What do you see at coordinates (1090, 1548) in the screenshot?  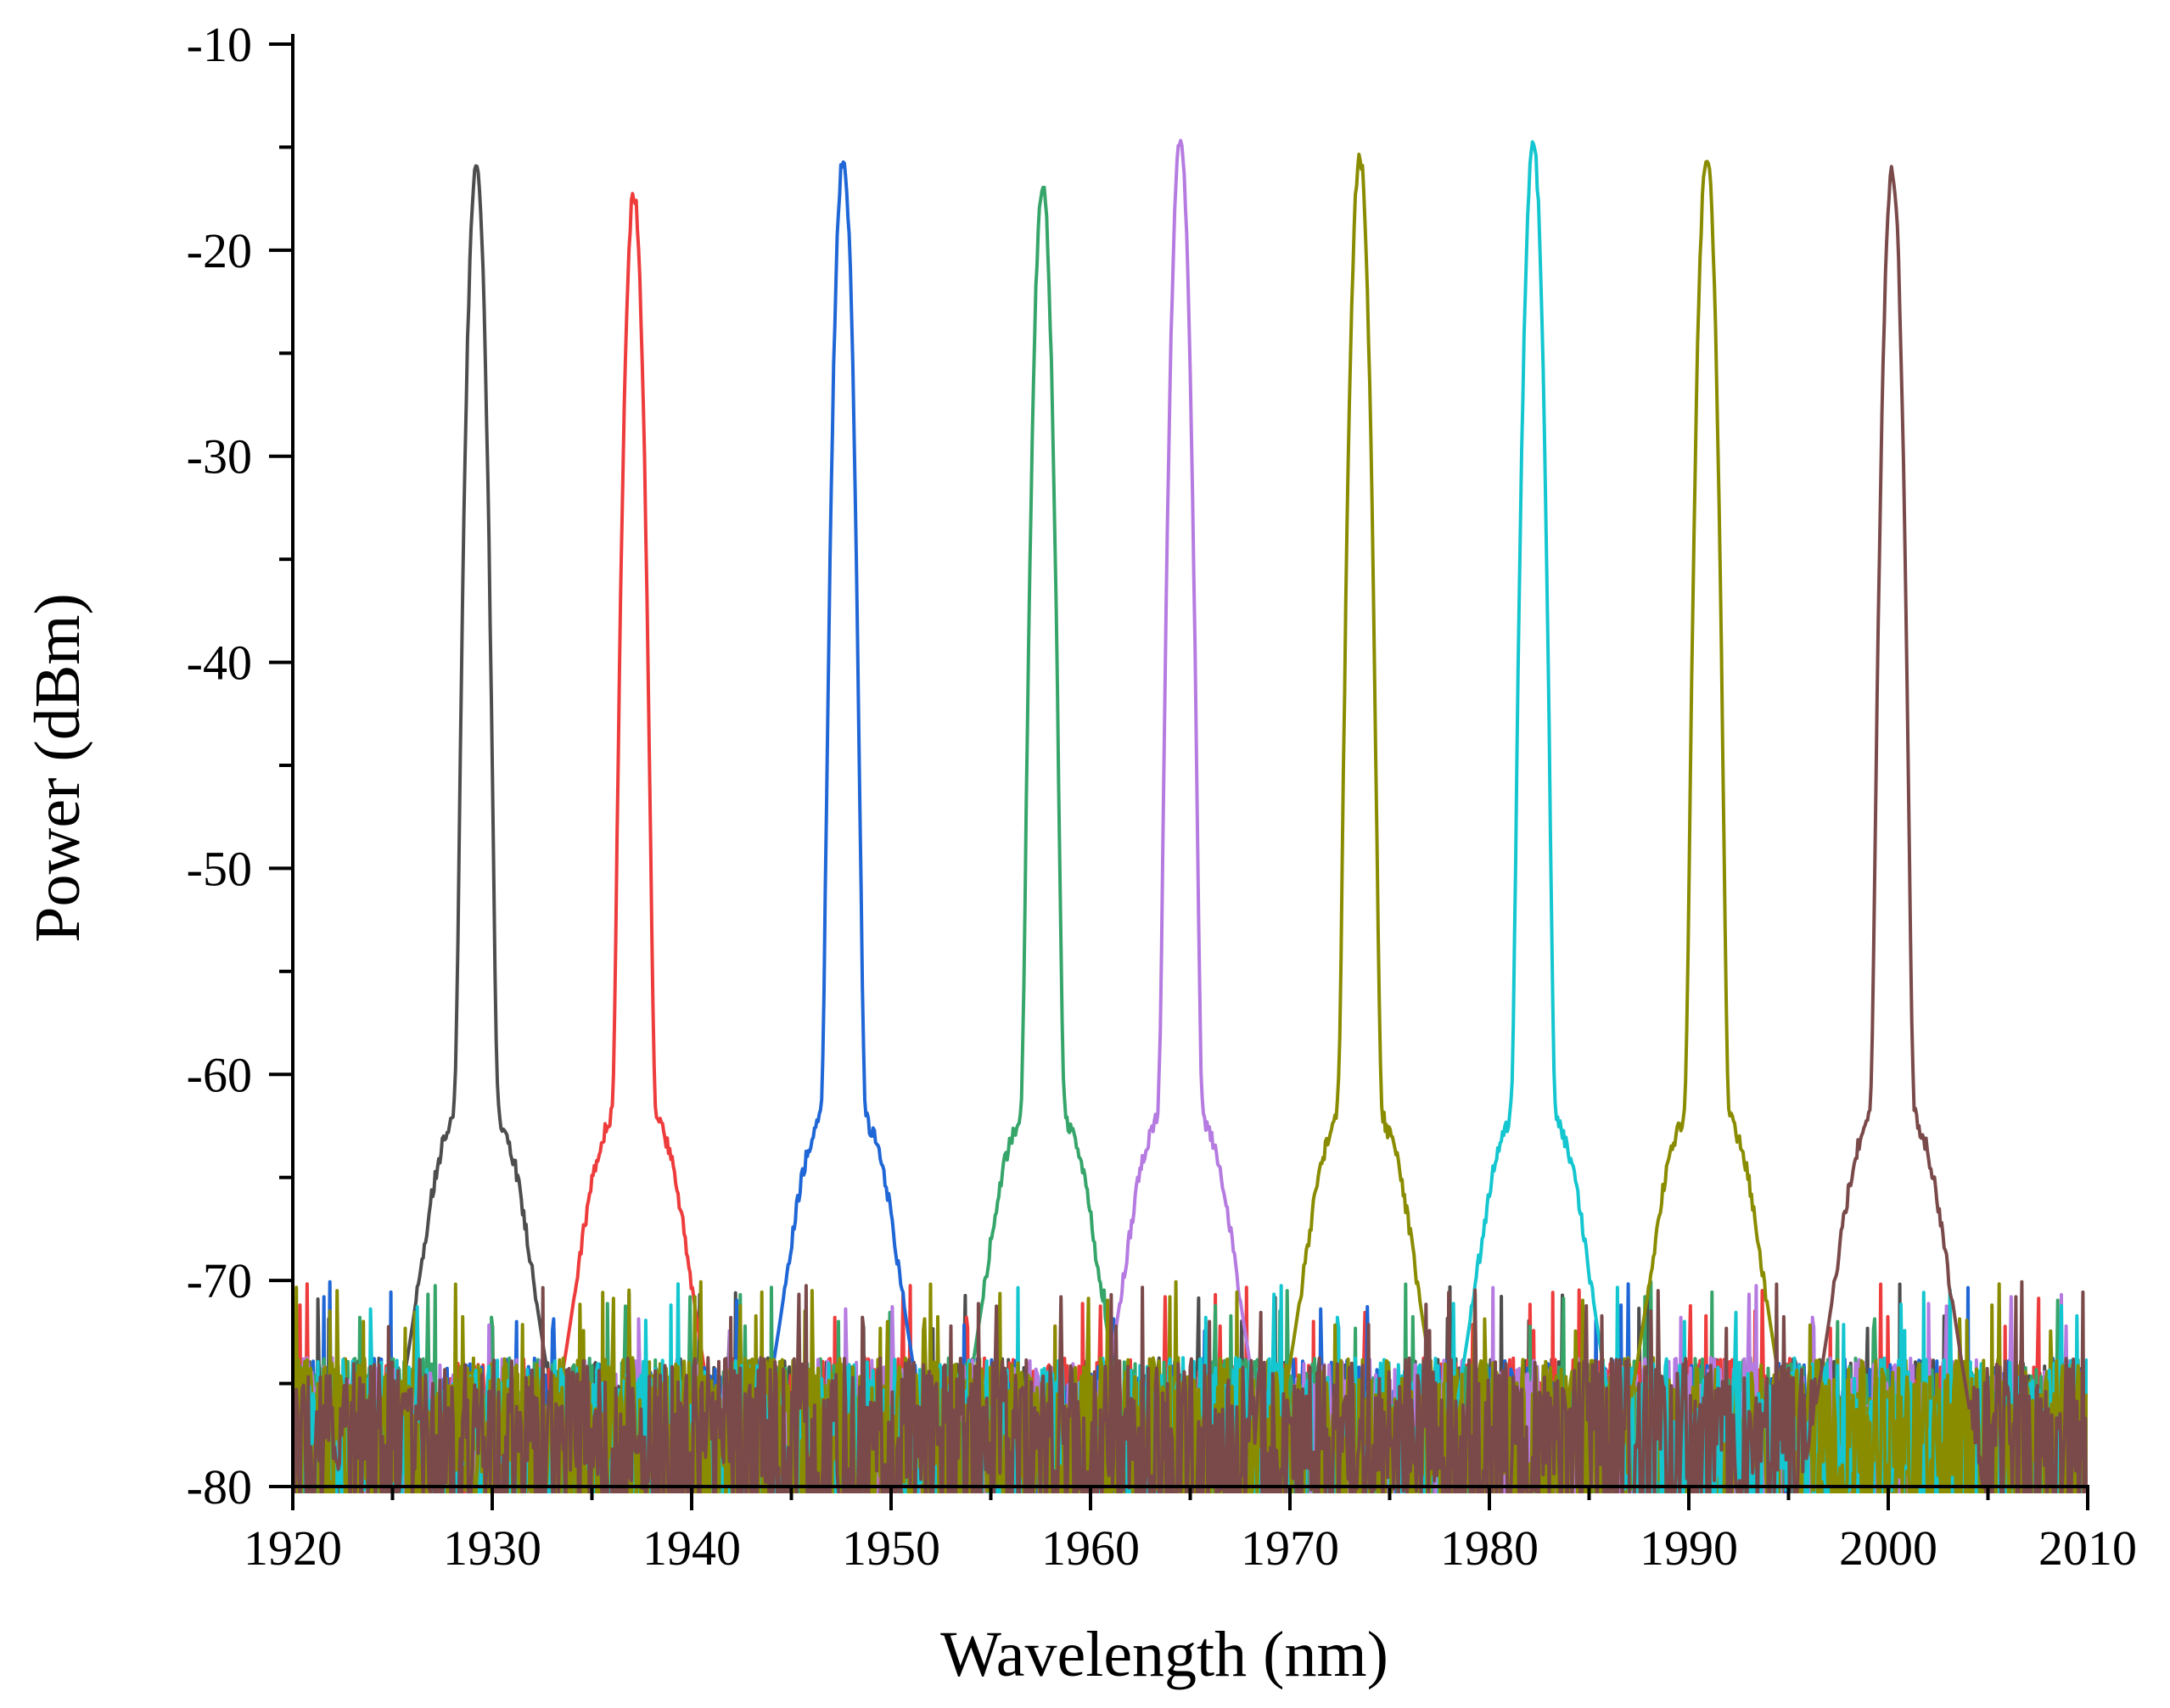 I see `x-tick-label-1960: 1960` at bounding box center [1090, 1548].